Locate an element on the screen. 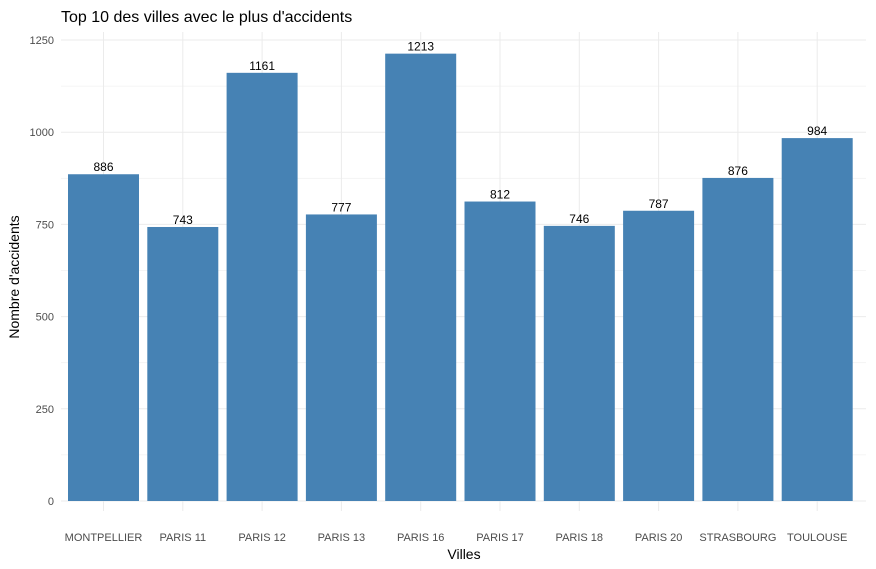 The height and width of the screenshot is (569, 876). y-axis-ticks: 0 250 500 750 1000 1250 is located at coordinates (42, 271).